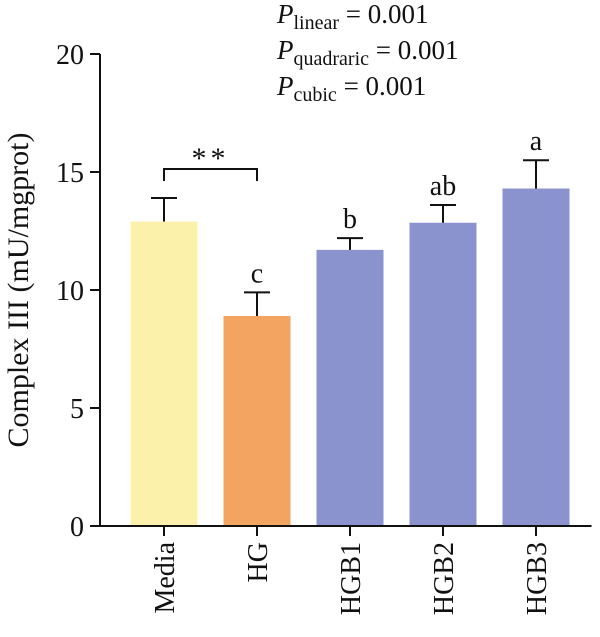 Image resolution: width=600 pixels, height=637 pixels. Describe the element at coordinates (257, 420) in the screenshot. I see `bar-hg` at that location.